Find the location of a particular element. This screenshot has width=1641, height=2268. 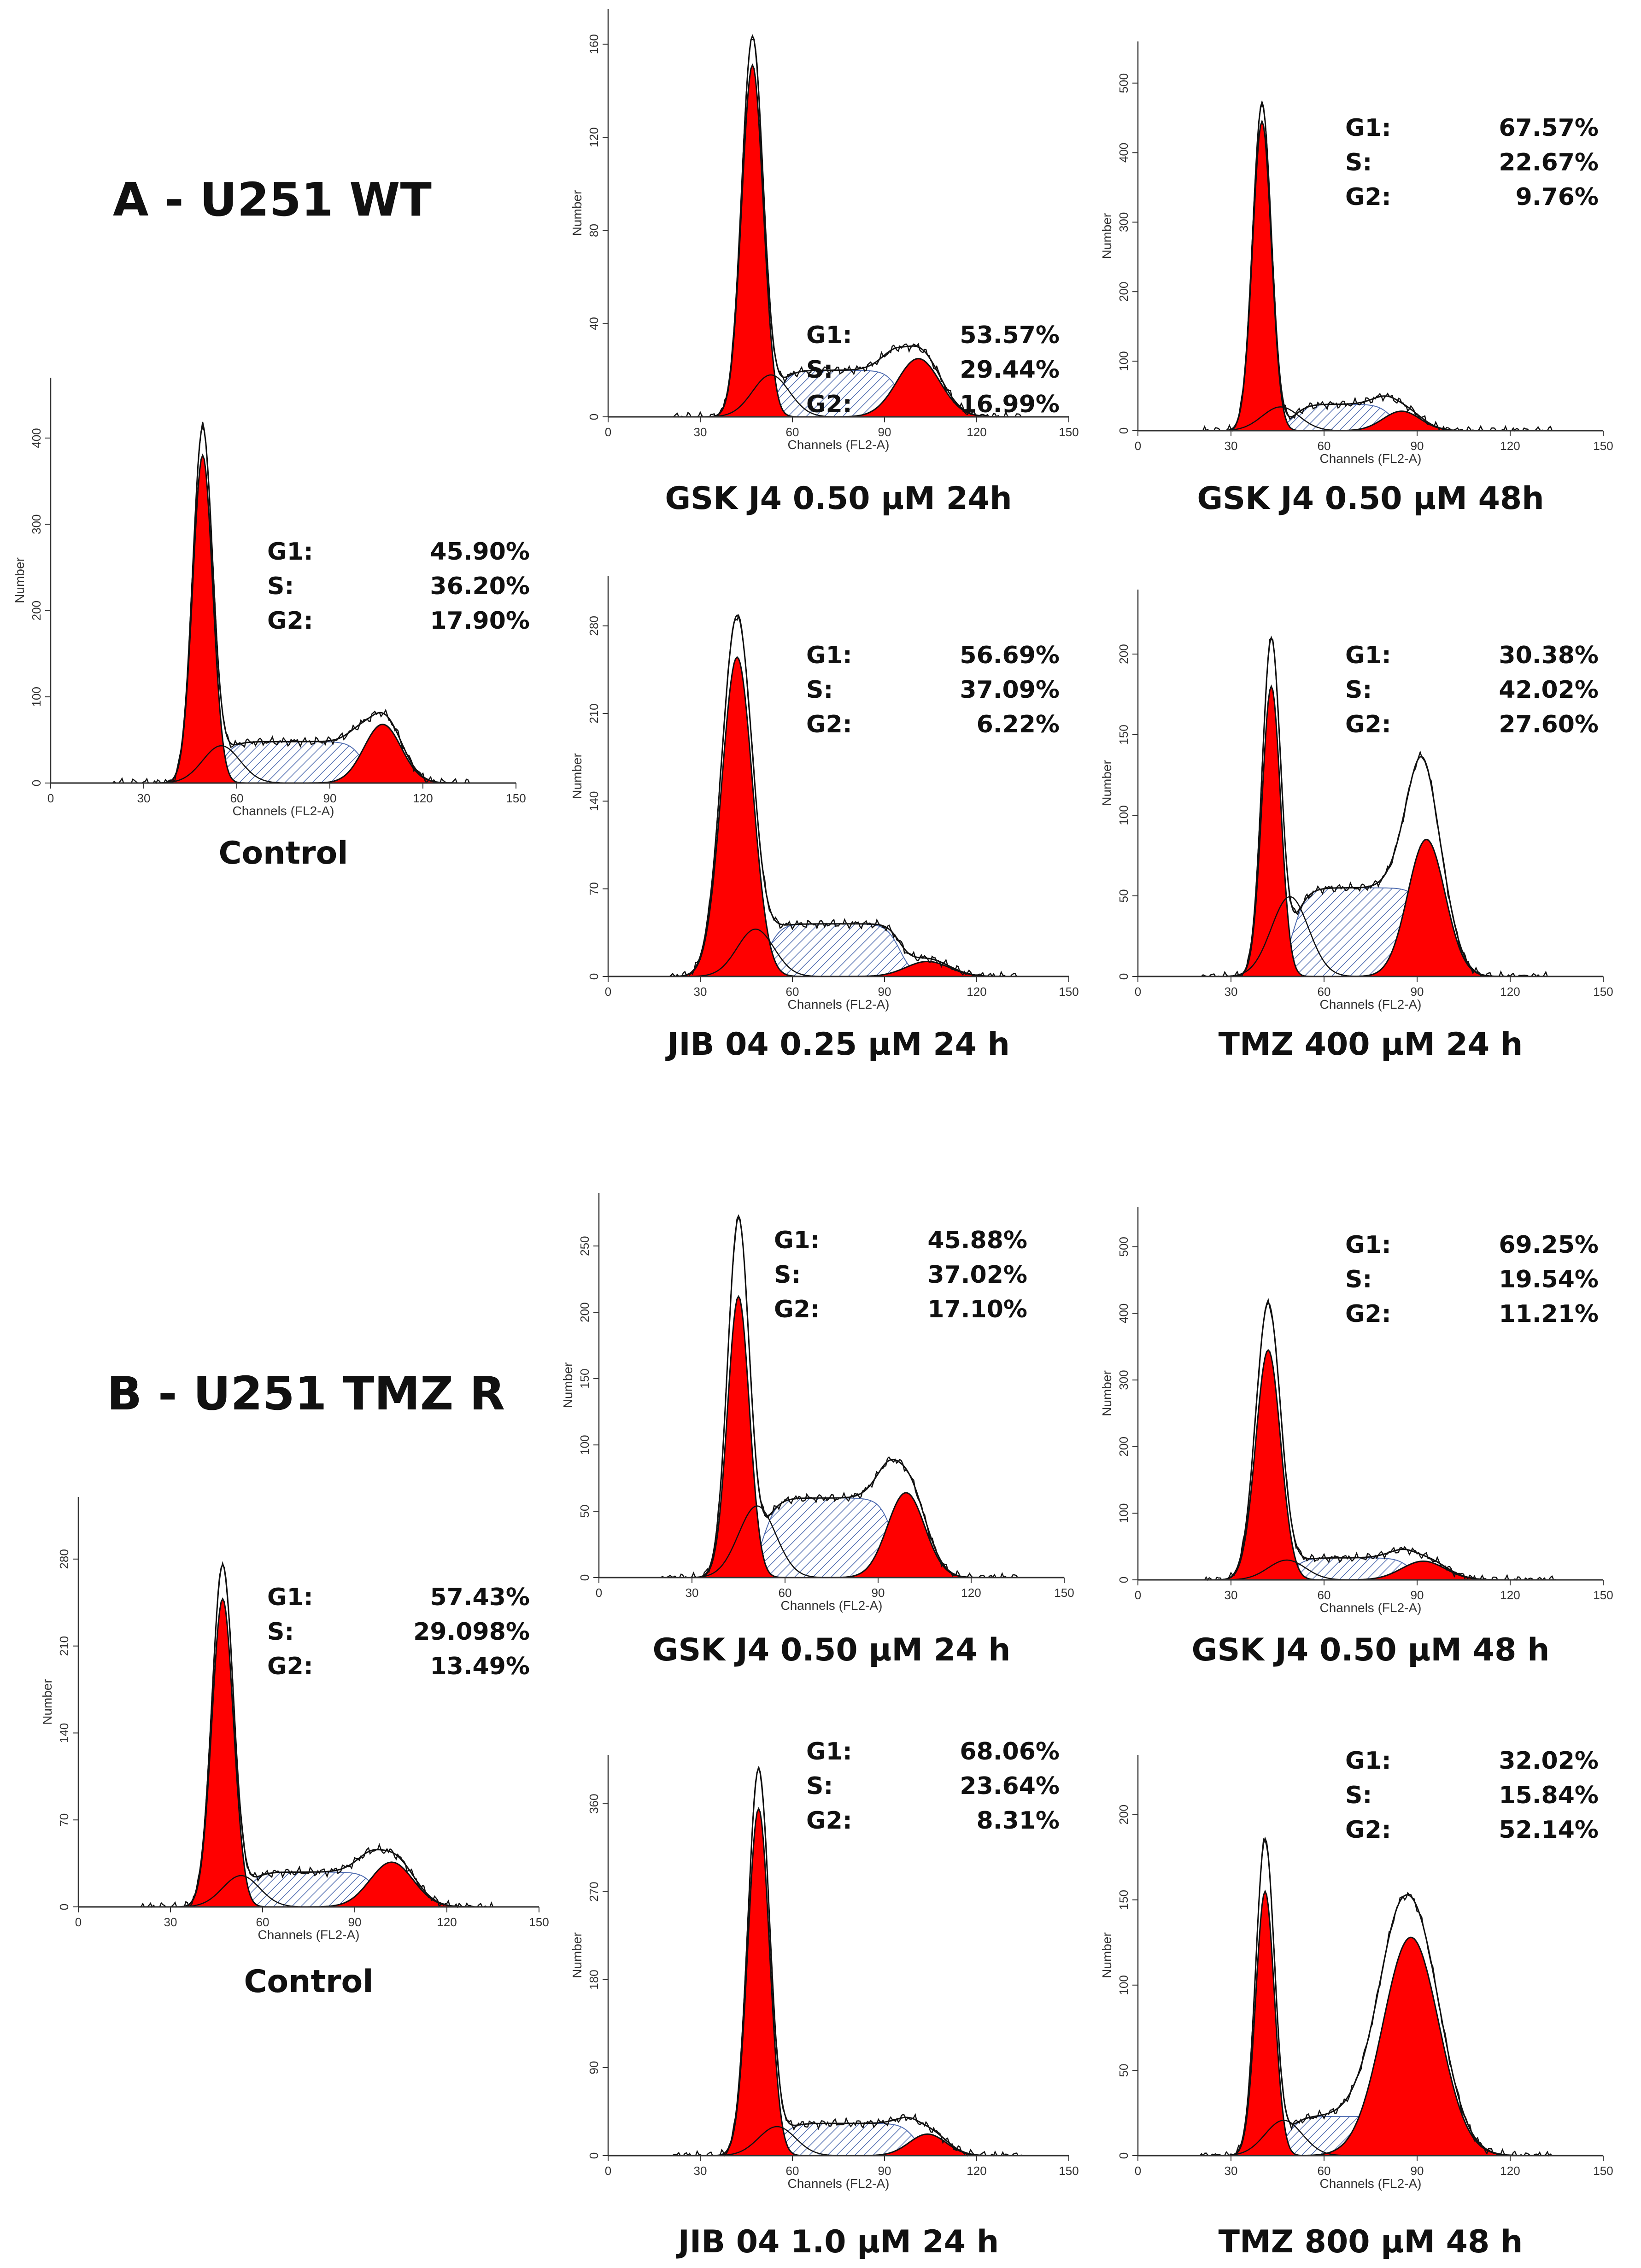

panel-caption: Control is located at coordinates (283, 853).